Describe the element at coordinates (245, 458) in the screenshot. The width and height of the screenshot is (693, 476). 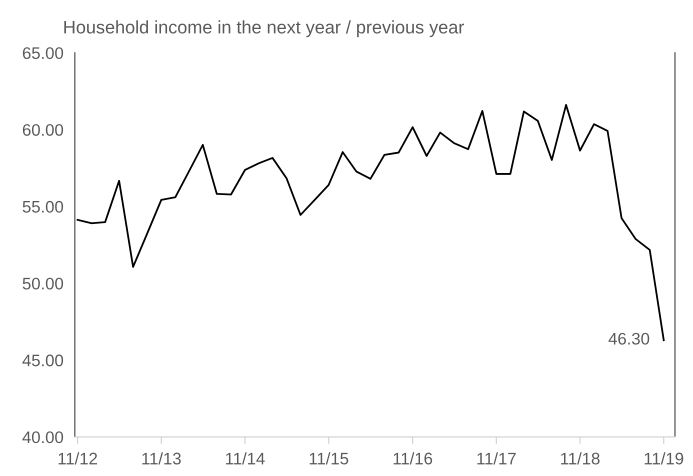
I see `x-tick-label: 11/14` at that location.